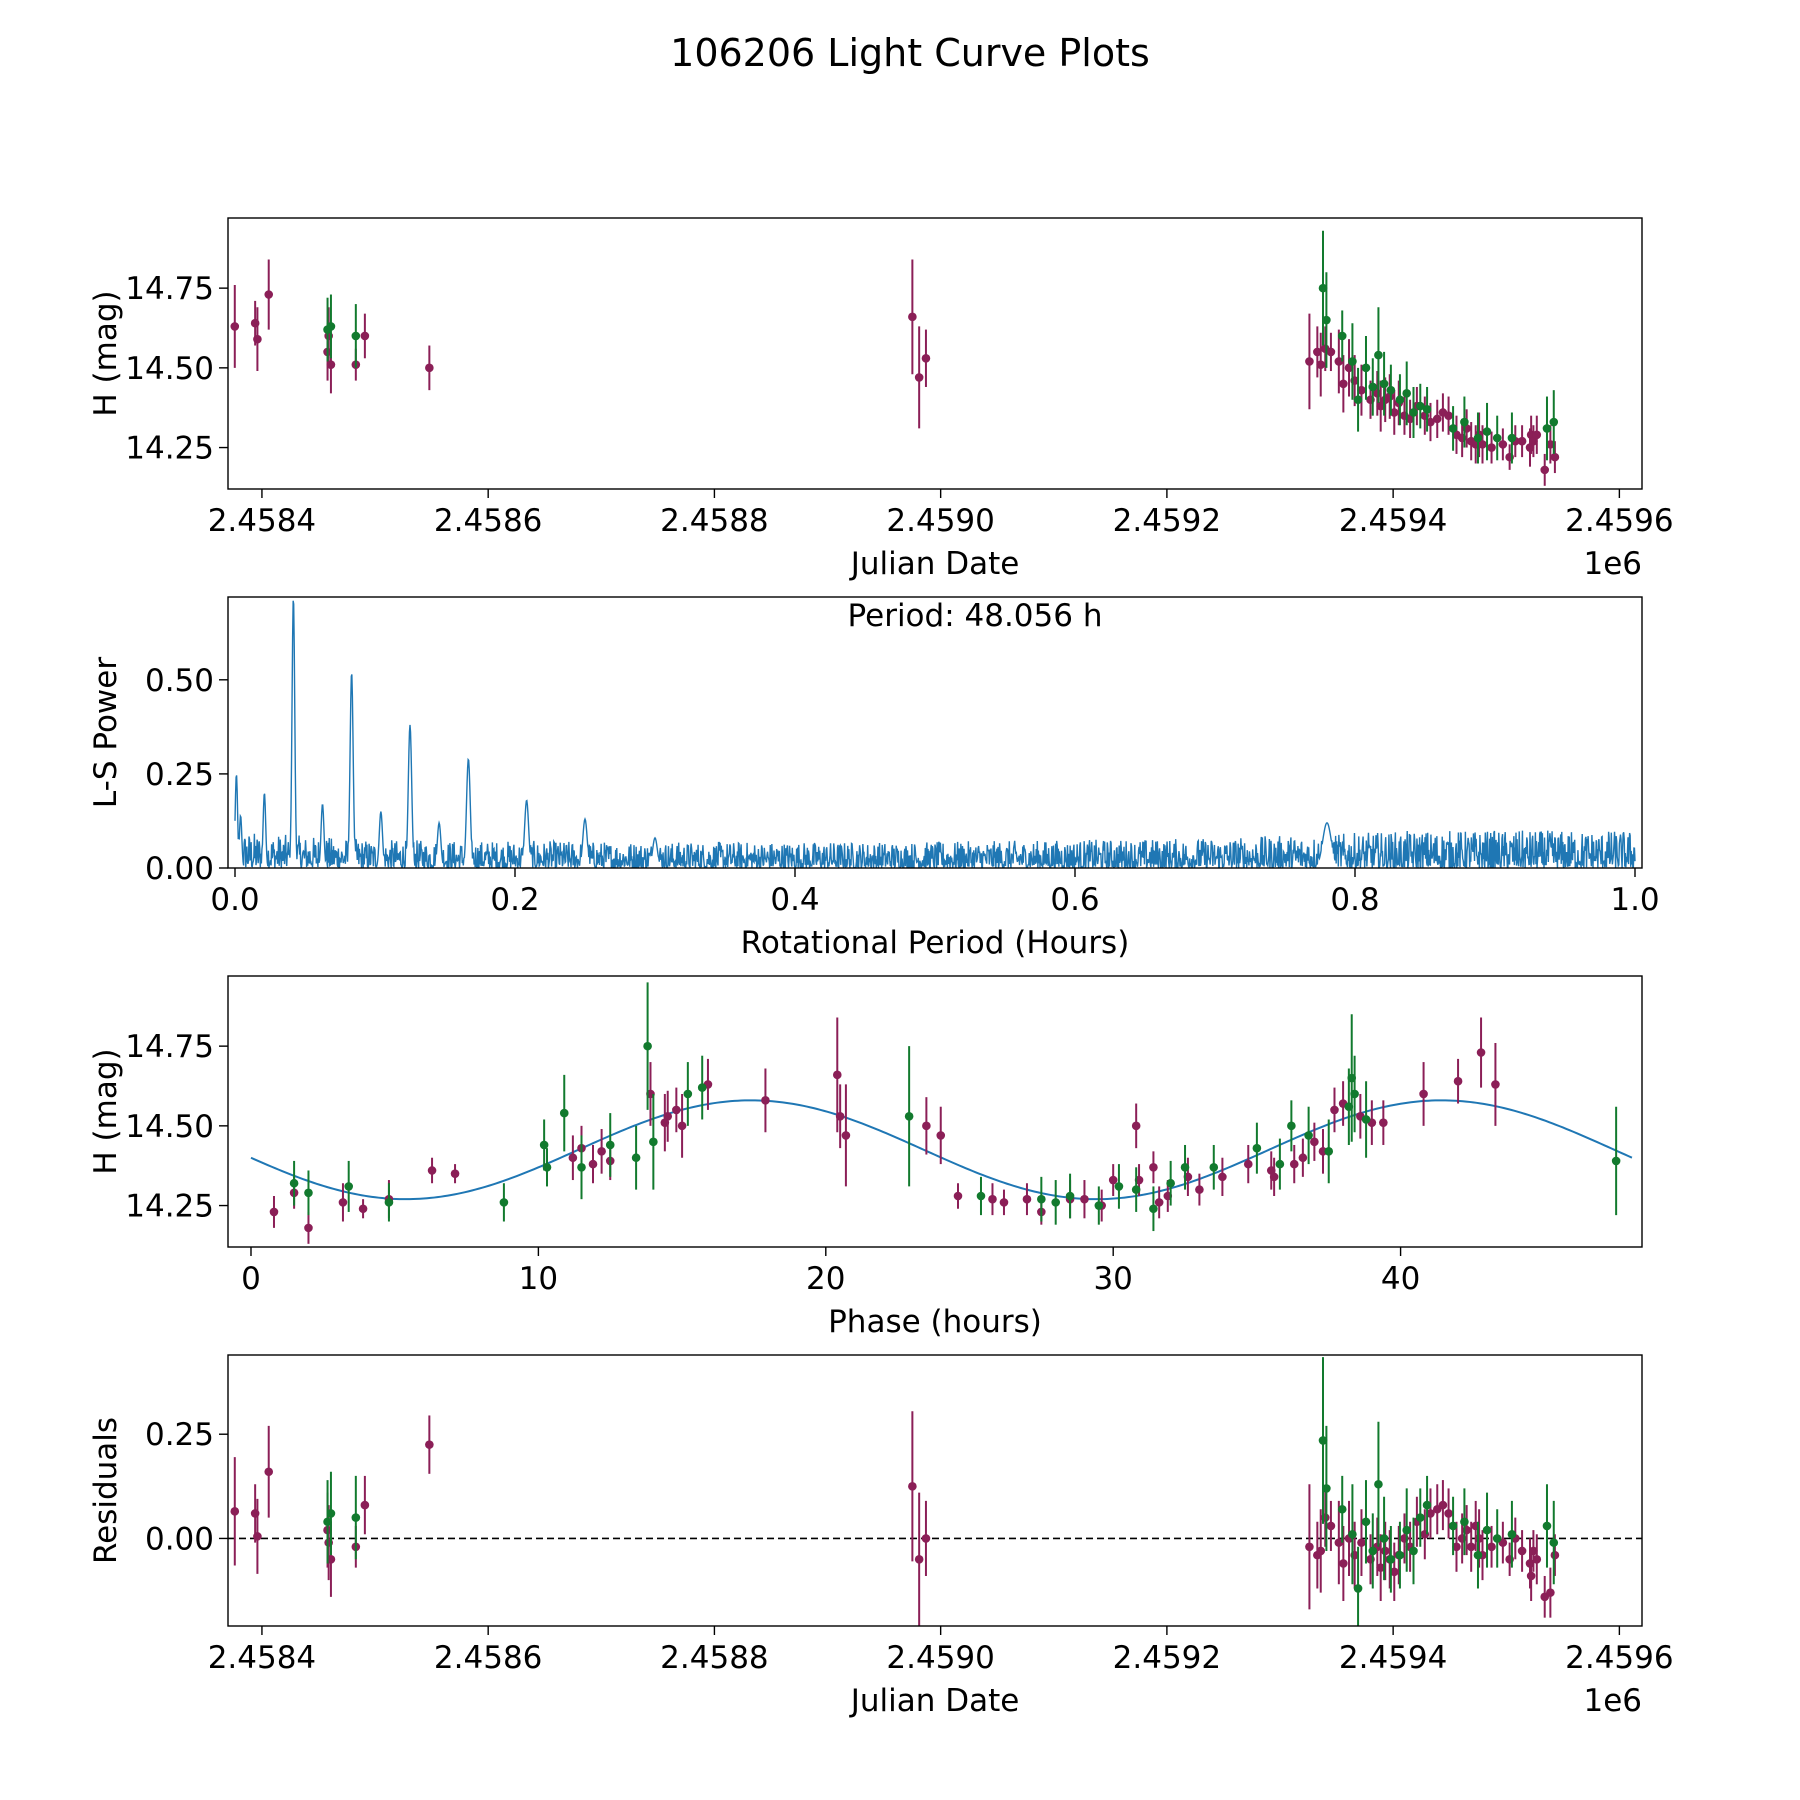  What do you see at coordinates (1400, 1279) in the screenshot?
I see `x-tick-label: 40` at bounding box center [1400, 1279].